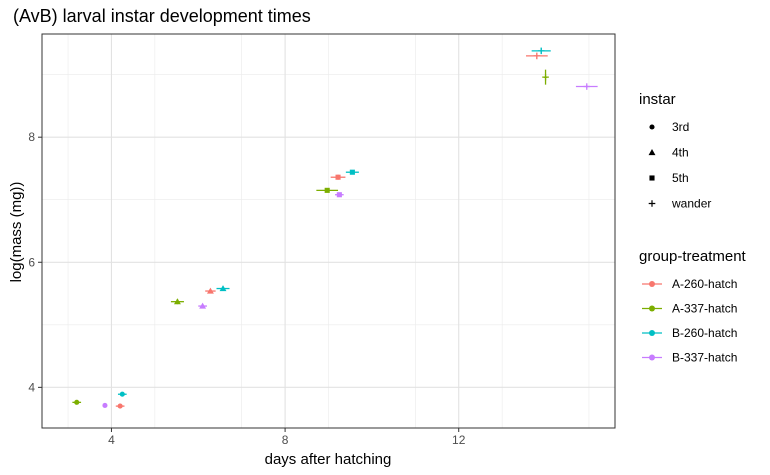 The height and width of the screenshot is (475, 770). I want to click on x-axis-title: days after hatching, so click(328, 459).